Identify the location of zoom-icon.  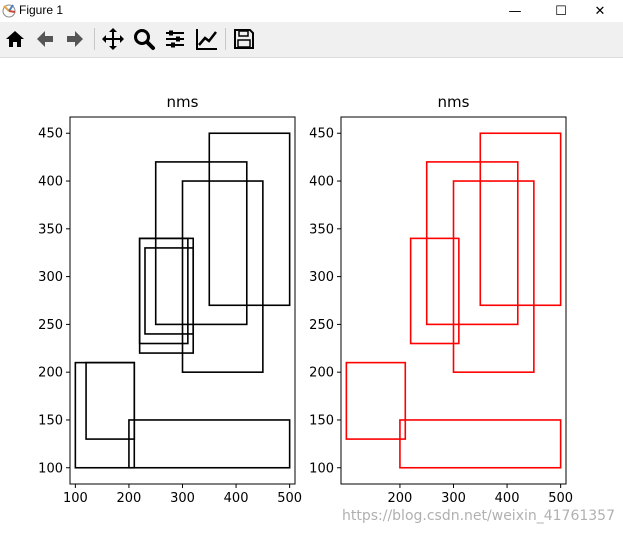
(144, 39).